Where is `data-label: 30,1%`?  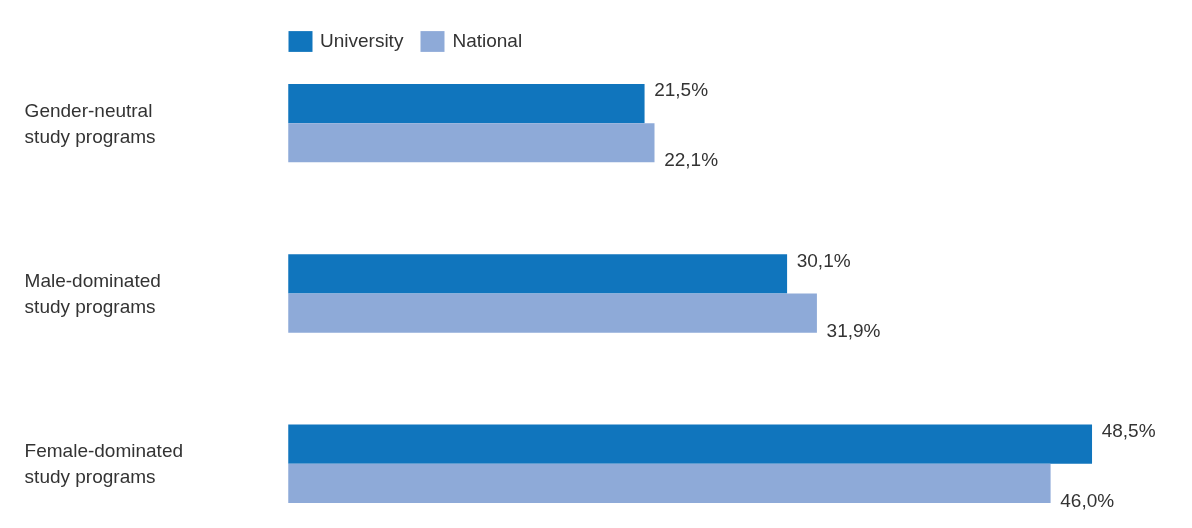
data-label: 30,1% is located at coordinates (823, 260).